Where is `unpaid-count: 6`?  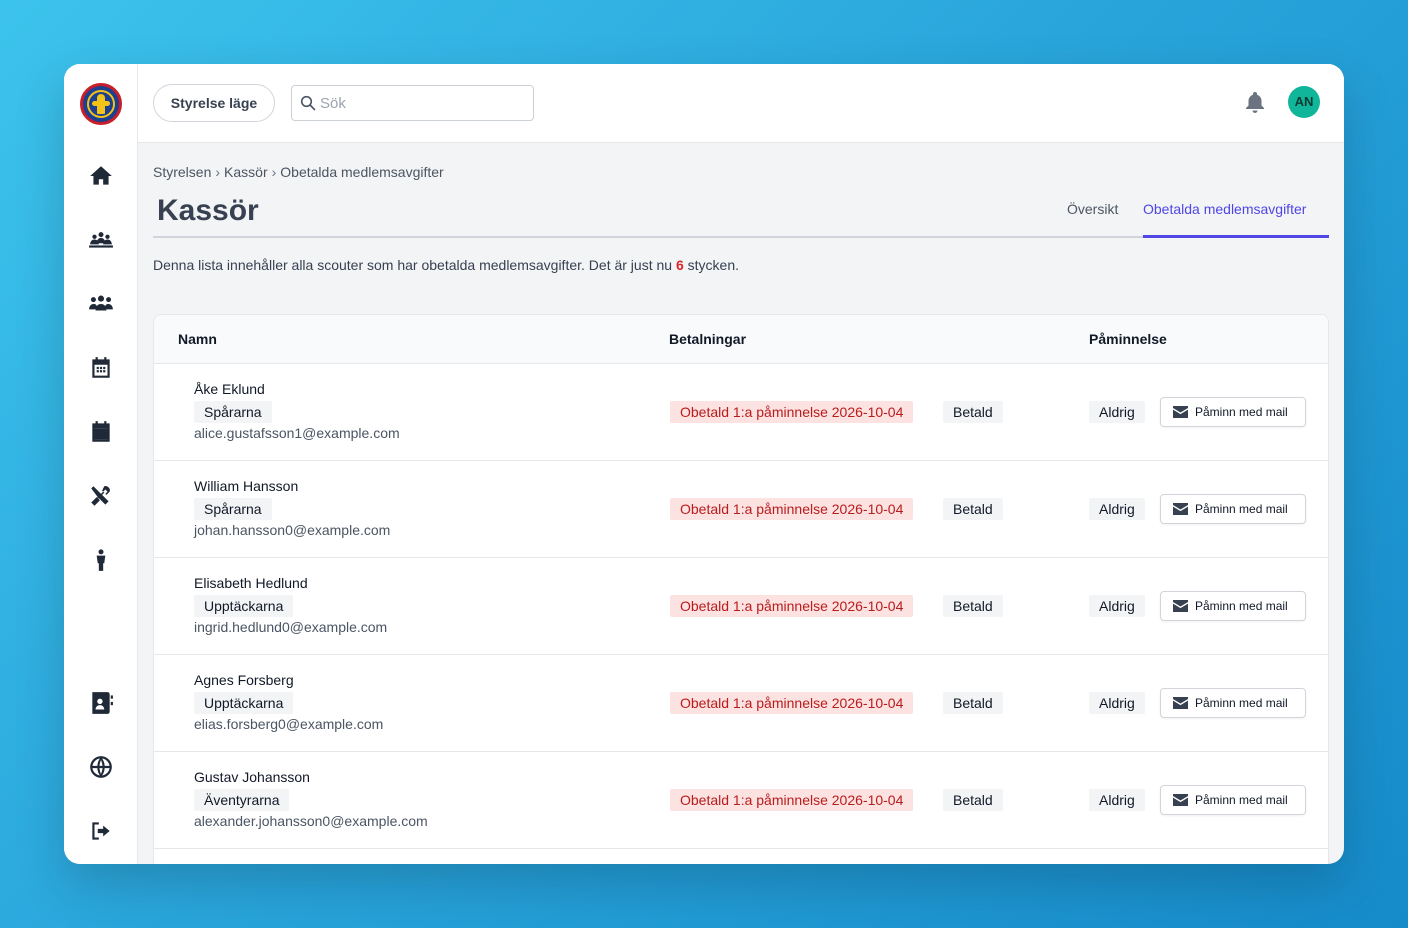
unpaid-count: 6 is located at coordinates (679, 265).